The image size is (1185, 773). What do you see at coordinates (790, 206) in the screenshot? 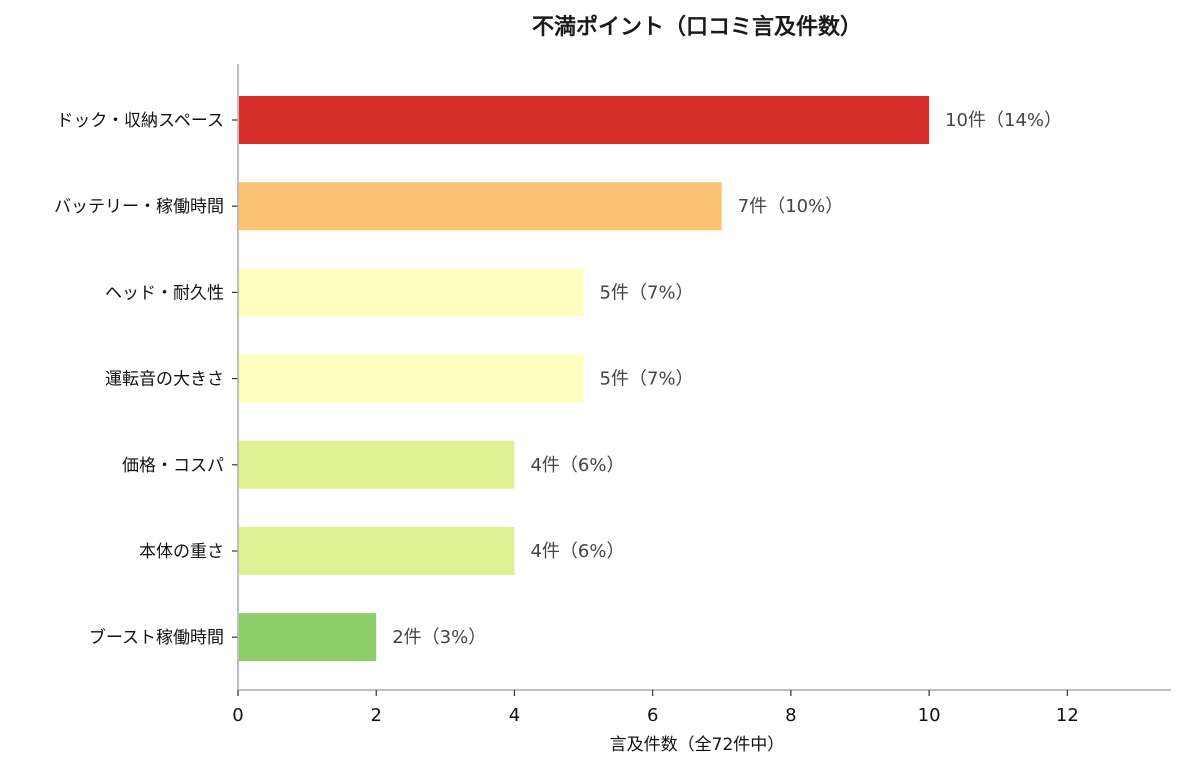
I see `data-label: 7件（10%）` at bounding box center [790, 206].